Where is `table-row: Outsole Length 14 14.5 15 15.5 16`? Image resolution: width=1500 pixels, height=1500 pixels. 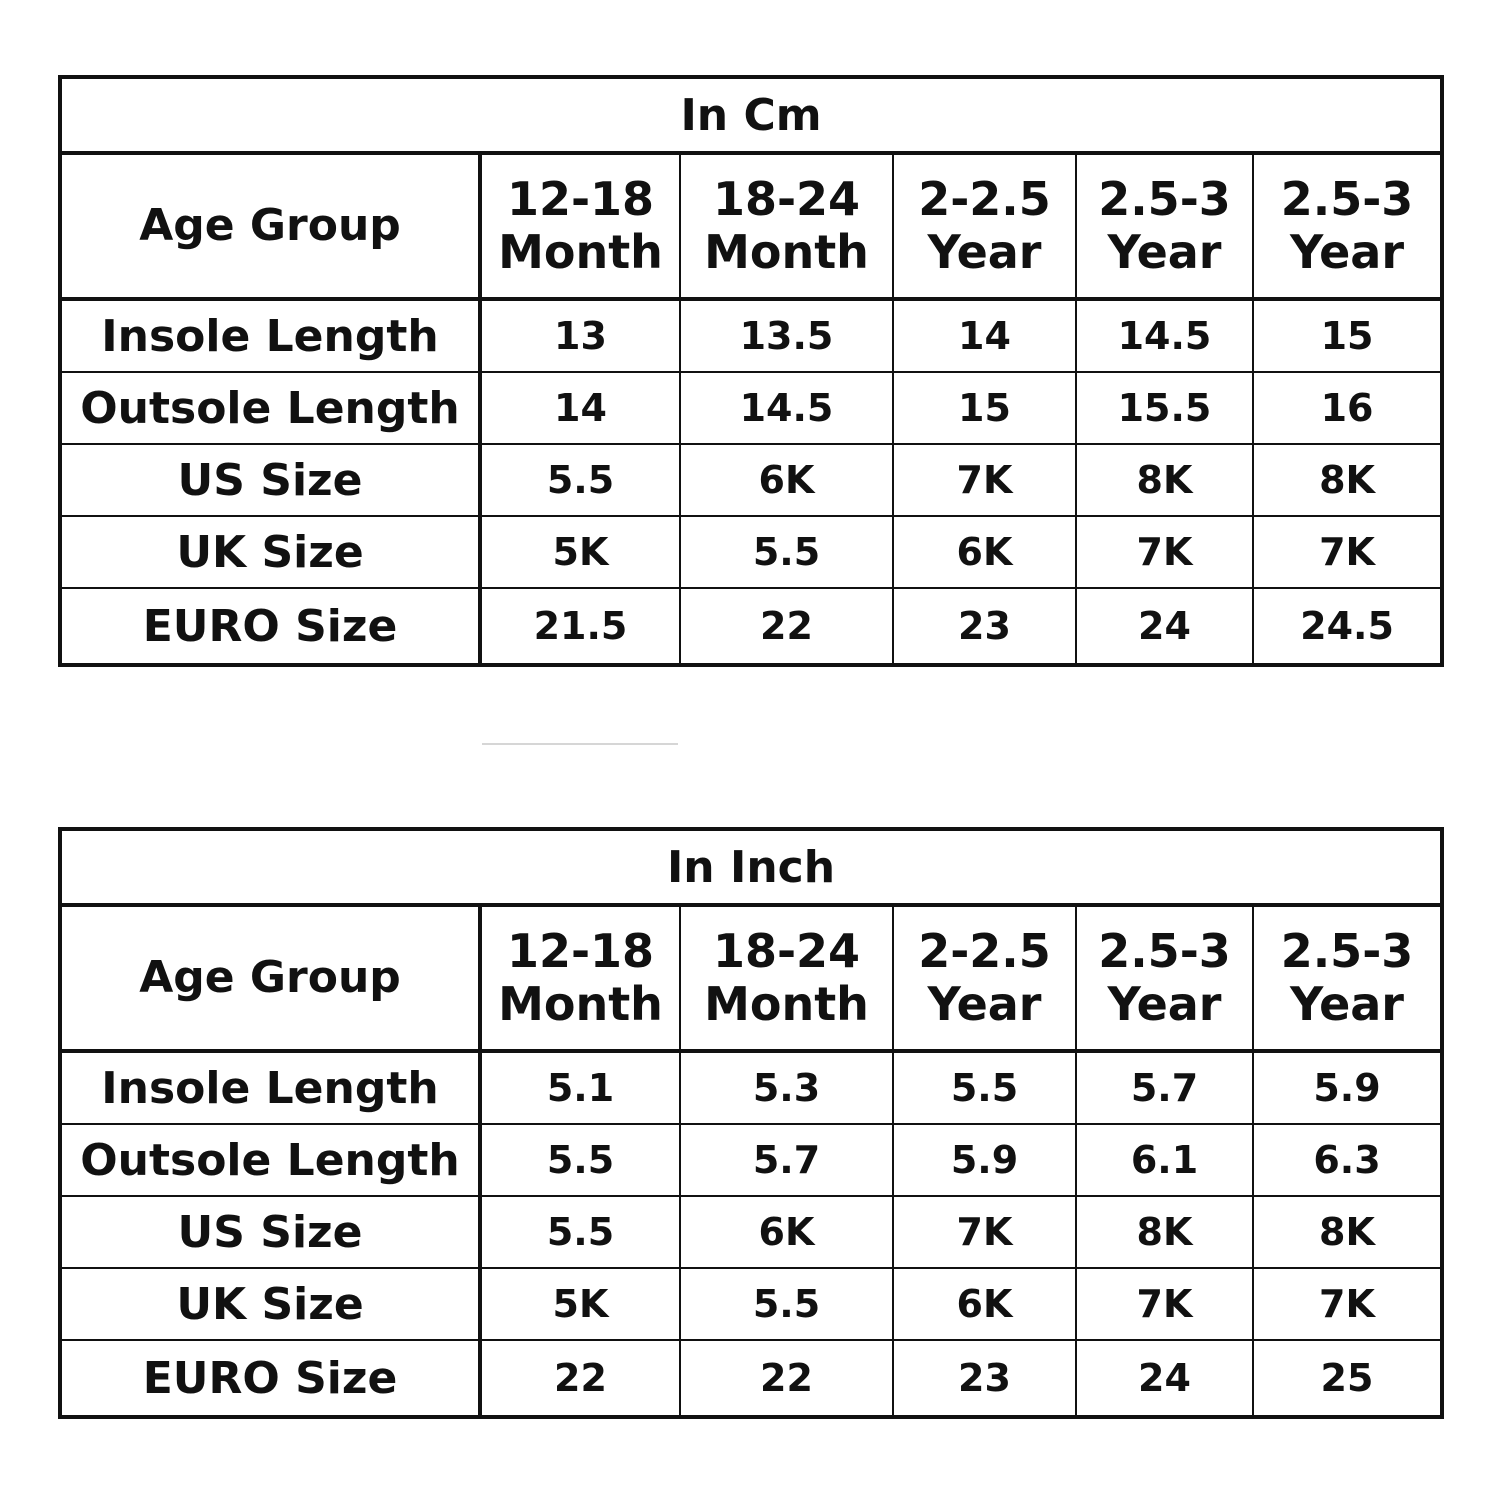
table-row: Outsole Length 14 14.5 15 15.5 16 is located at coordinates (751, 408).